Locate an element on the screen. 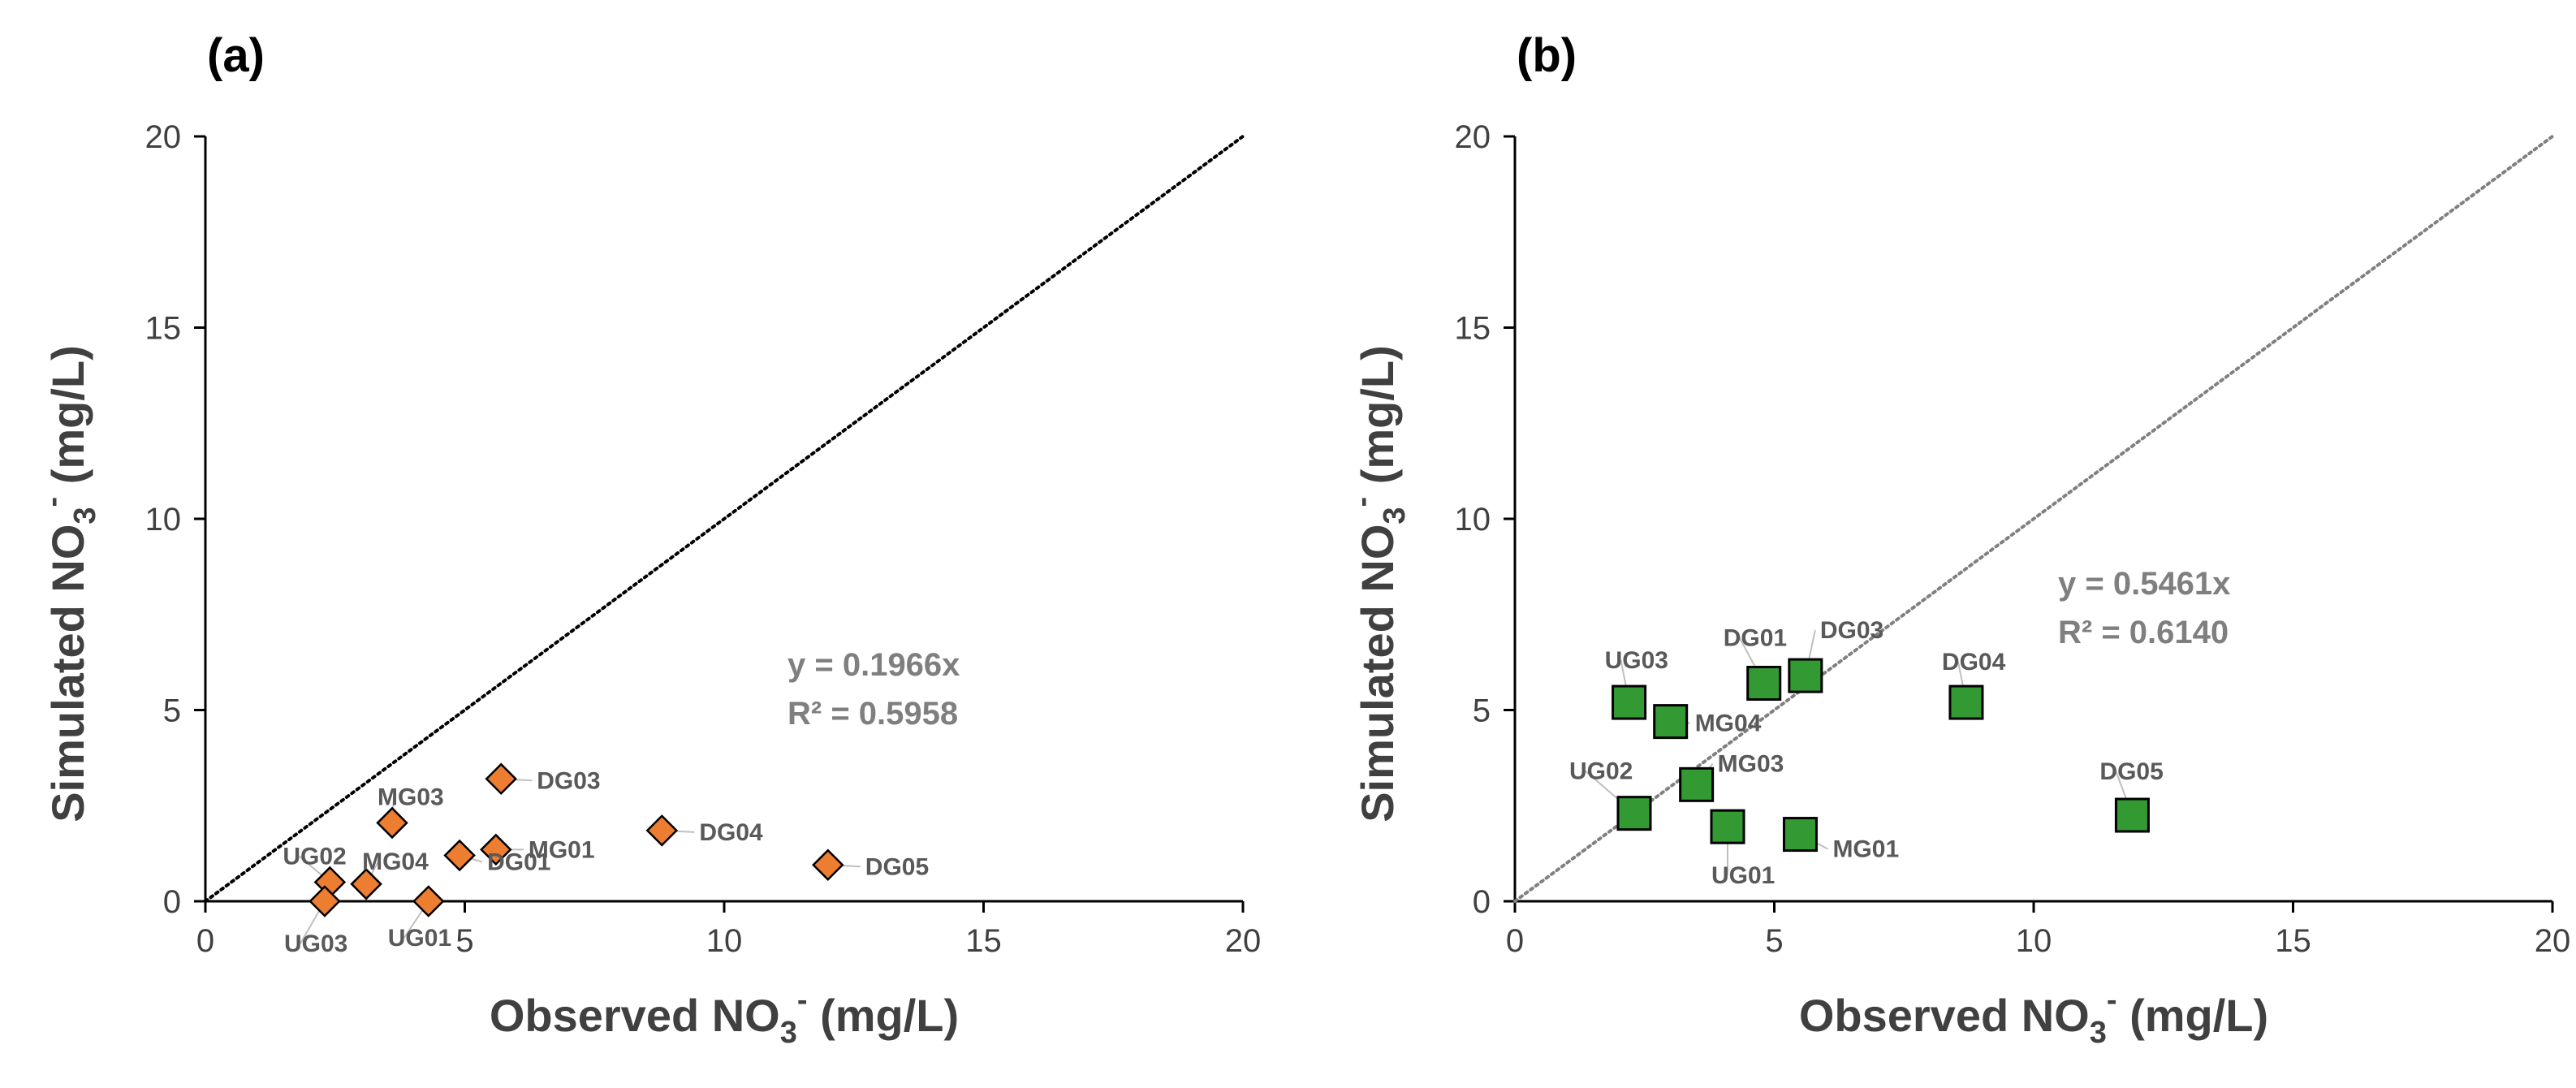  regression-equation: y = 0.1966x is located at coordinates (873, 665).